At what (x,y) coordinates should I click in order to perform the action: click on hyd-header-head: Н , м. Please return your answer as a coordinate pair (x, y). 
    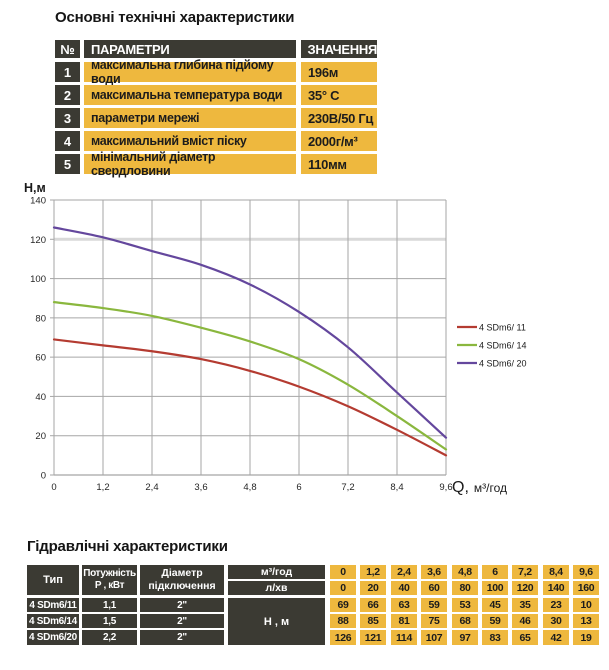
    Looking at the image, I should click on (276, 621).